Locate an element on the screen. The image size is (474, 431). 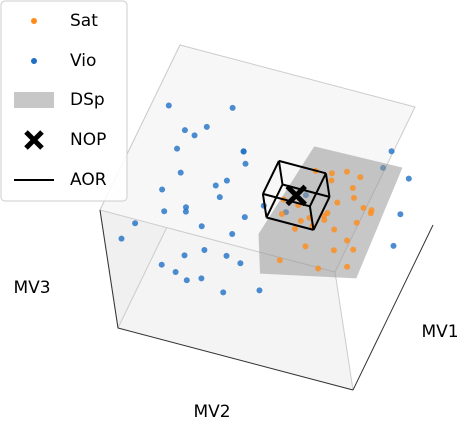
y-axis-label: MV2 is located at coordinates (211, 412).